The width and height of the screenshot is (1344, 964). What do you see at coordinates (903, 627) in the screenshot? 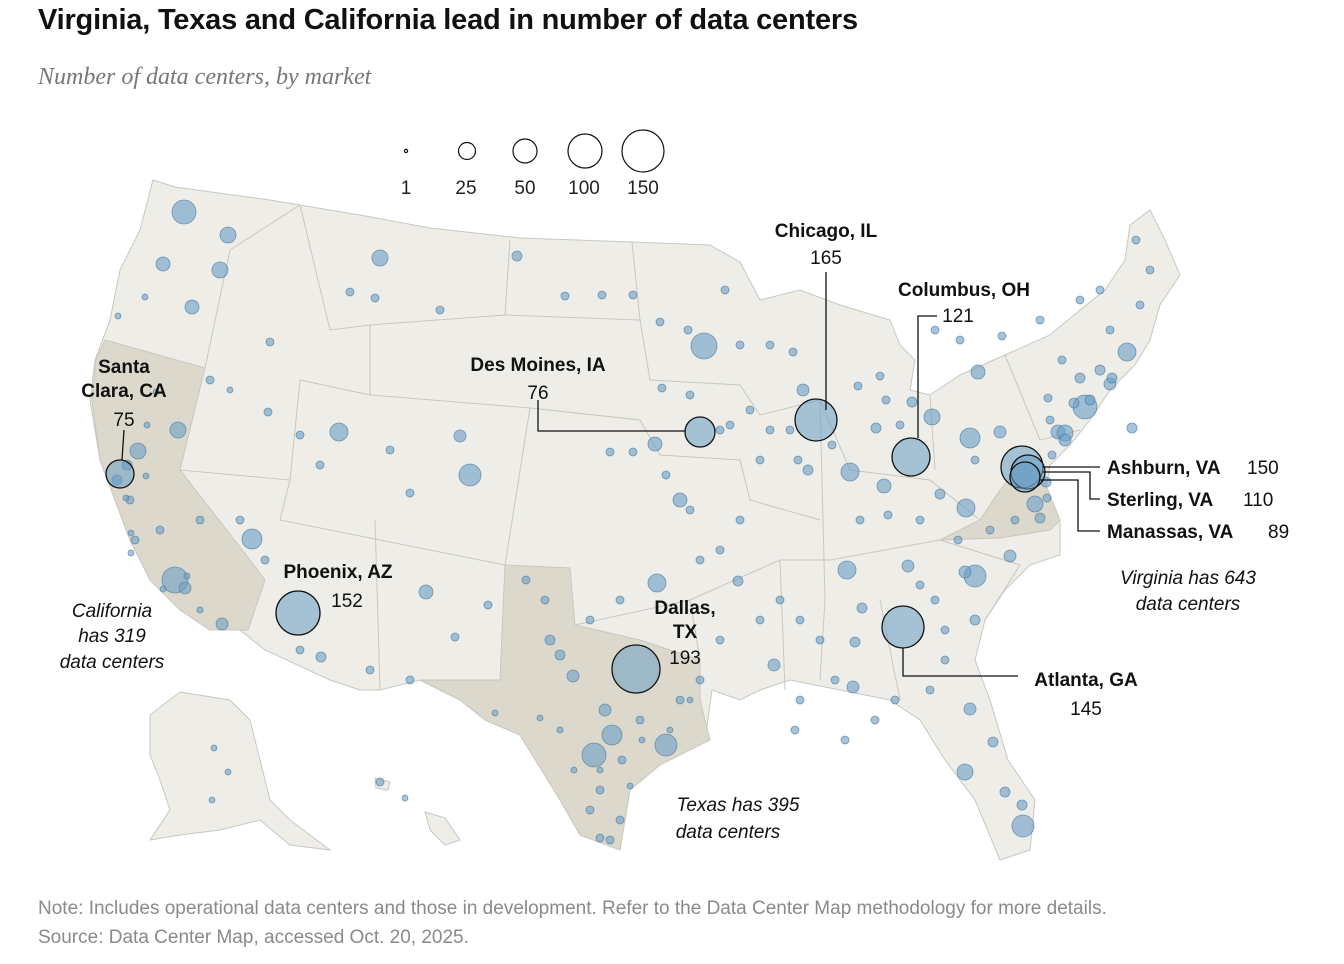
I see `bubble-atlanta` at bounding box center [903, 627].